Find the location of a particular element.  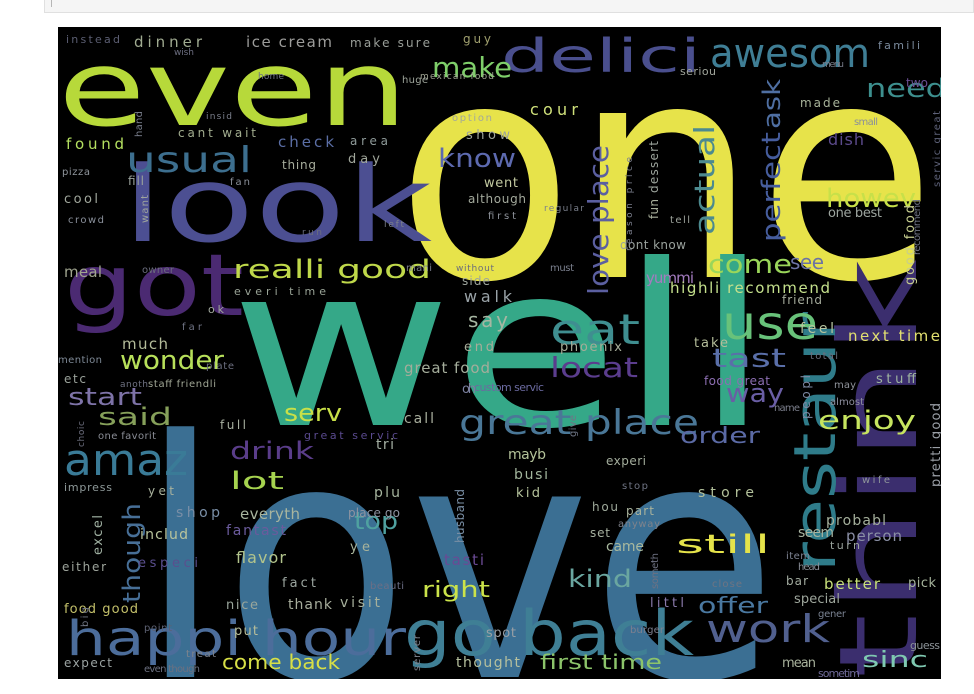

word: see is located at coordinates (807, 262).